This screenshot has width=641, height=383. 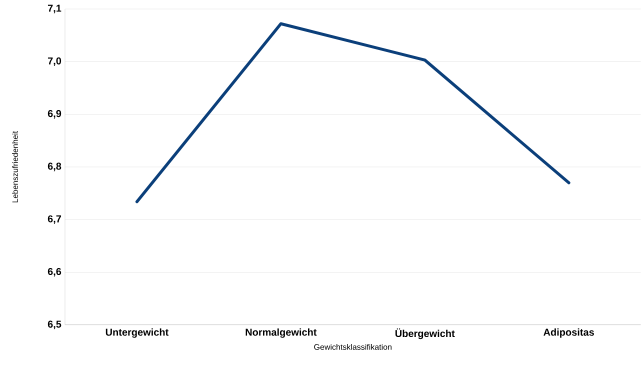 What do you see at coordinates (55, 167) in the screenshot?
I see `y-tick-label: 6,8` at bounding box center [55, 167].